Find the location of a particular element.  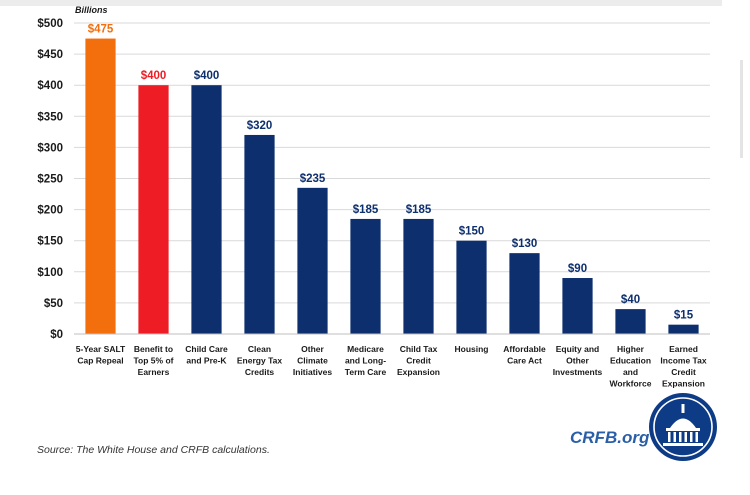

x-category-label-line: Child Tax is located at coordinates (419, 349).